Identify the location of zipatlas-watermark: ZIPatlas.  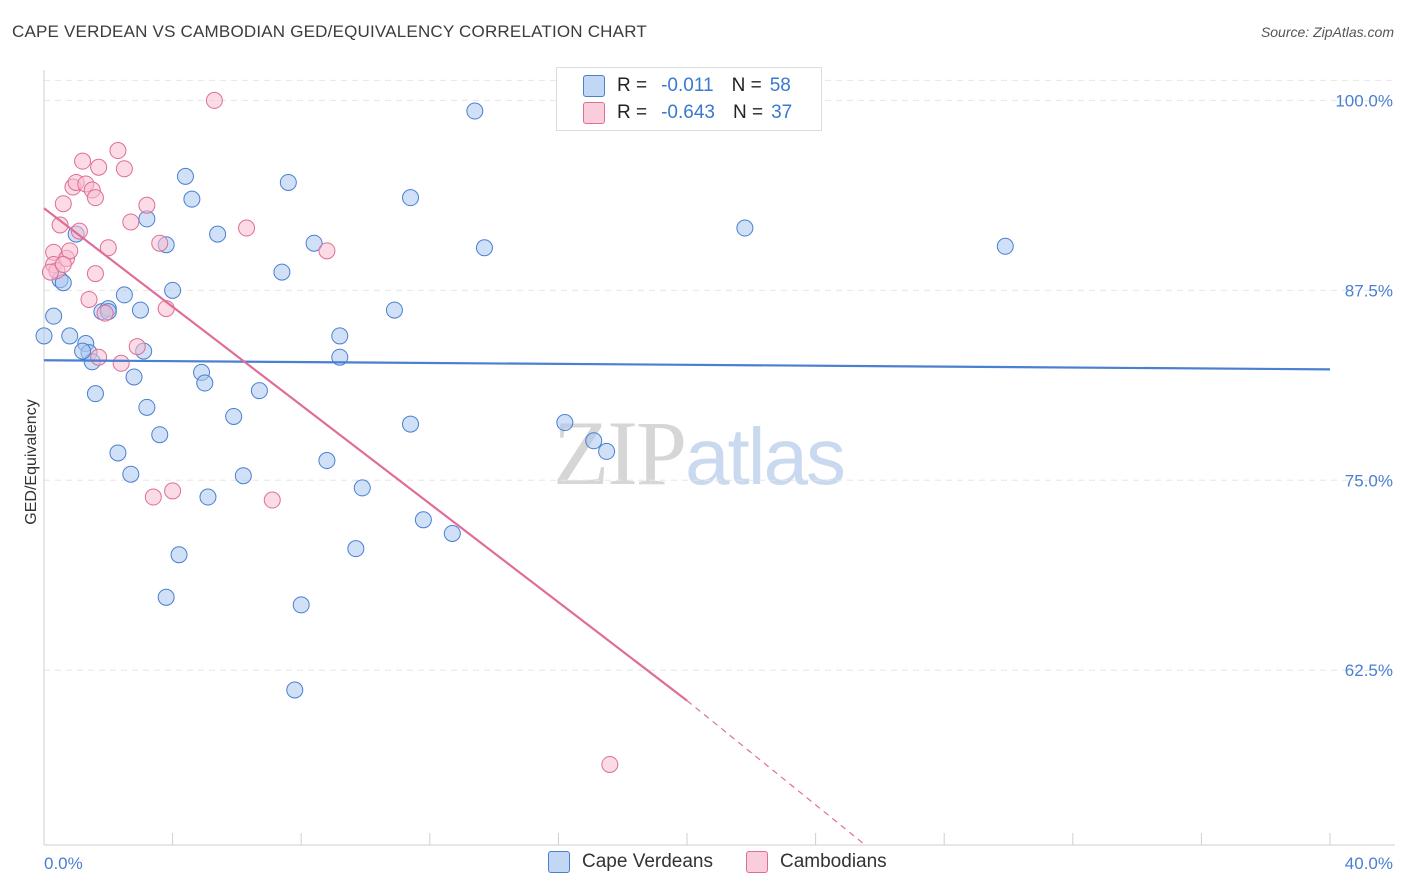
(699, 453).